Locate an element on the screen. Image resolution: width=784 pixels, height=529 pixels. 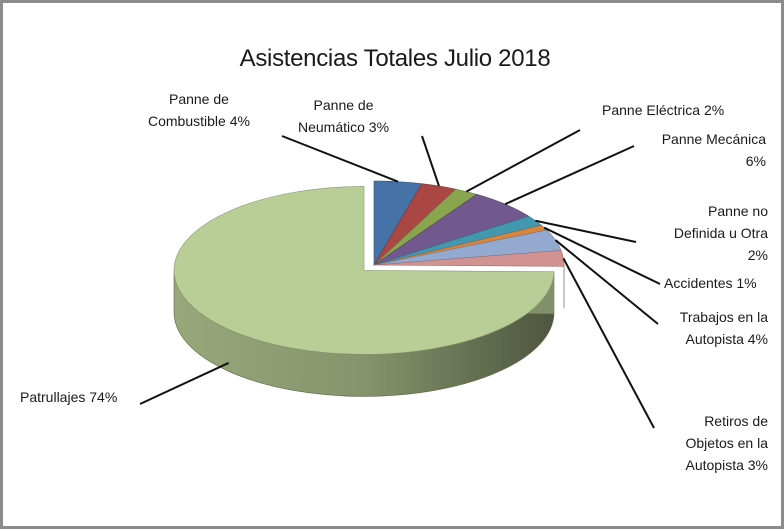
data-label-retiros: Retiros de Objetos en la Autopista 3% is located at coordinates (704, 443).